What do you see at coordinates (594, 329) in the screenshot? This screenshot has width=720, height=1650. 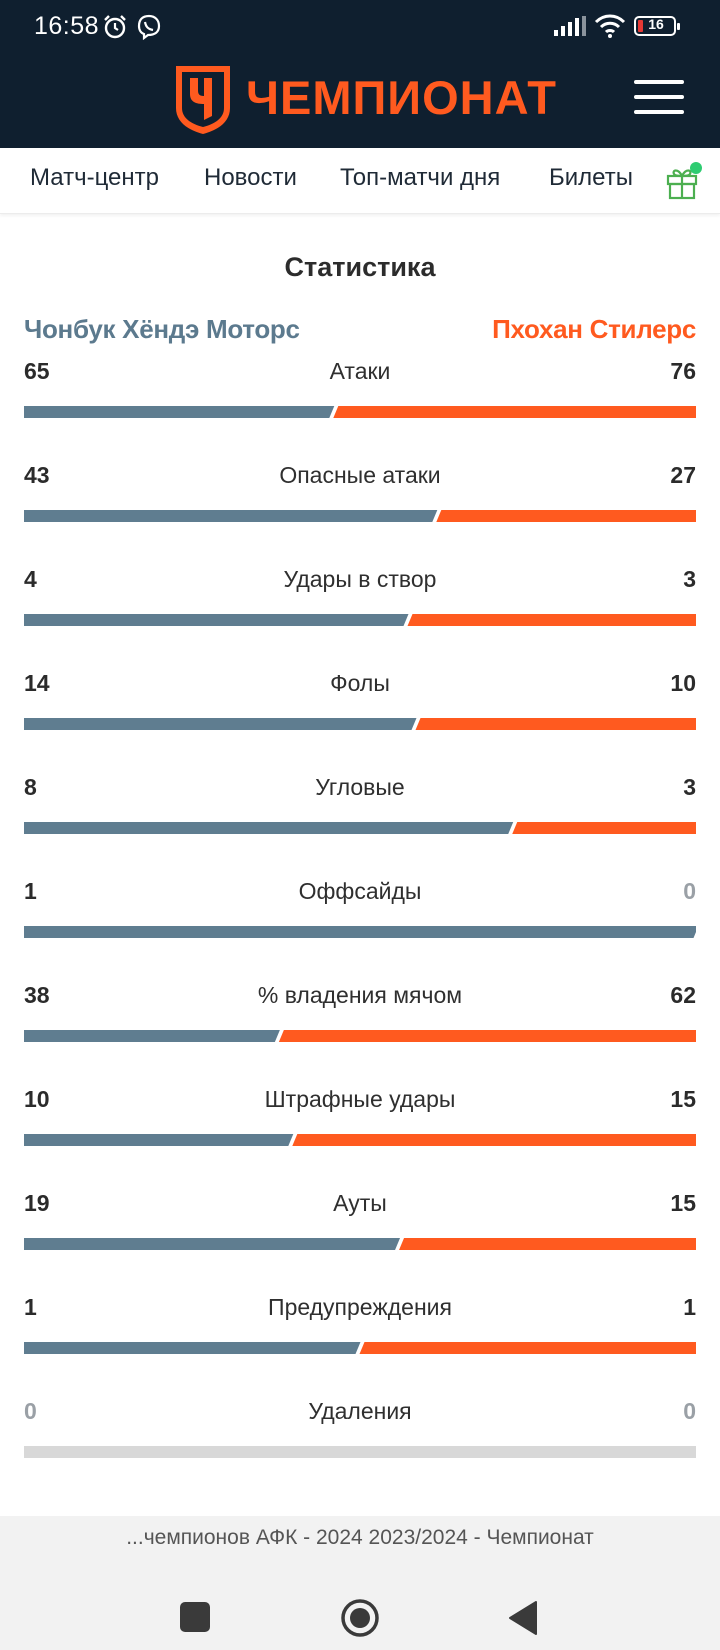 I see `away-team-name: Пхохан Стилерс` at bounding box center [594, 329].